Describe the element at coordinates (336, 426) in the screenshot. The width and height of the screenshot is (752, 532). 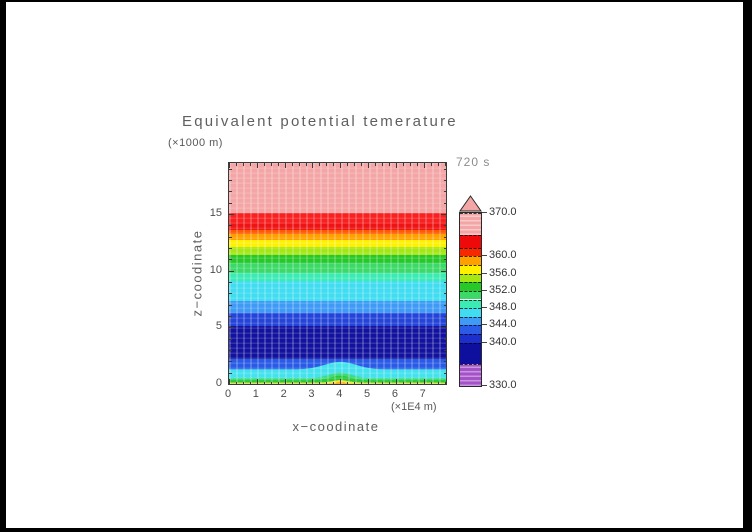
I see `x-axis-title: x−coodinate` at that location.